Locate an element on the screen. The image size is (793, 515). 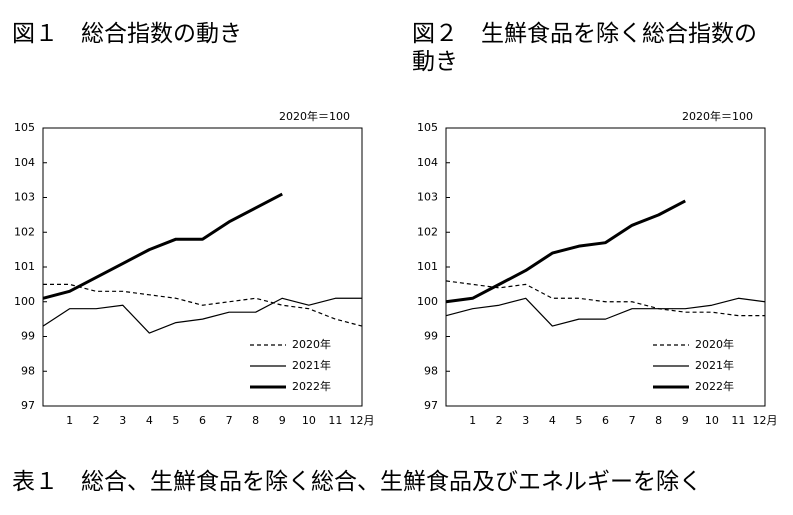
chart-title: 図２ 生鮮食品を除く総合指数の動き is located at coordinates (584, 48).